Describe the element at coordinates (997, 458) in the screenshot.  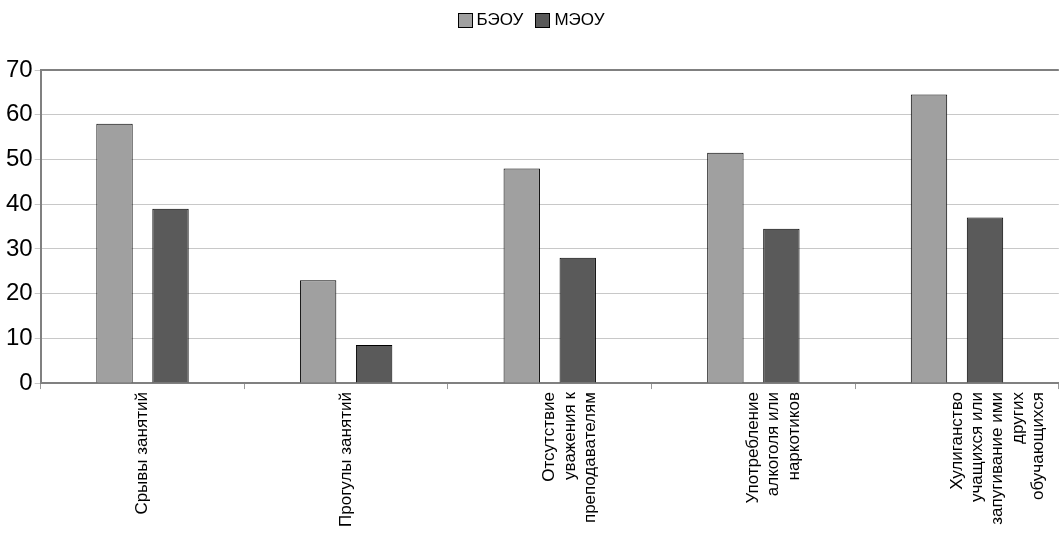
I see `x-tick-label: Хулиганство учащихся или запугивание ими других обучающихся` at that location.